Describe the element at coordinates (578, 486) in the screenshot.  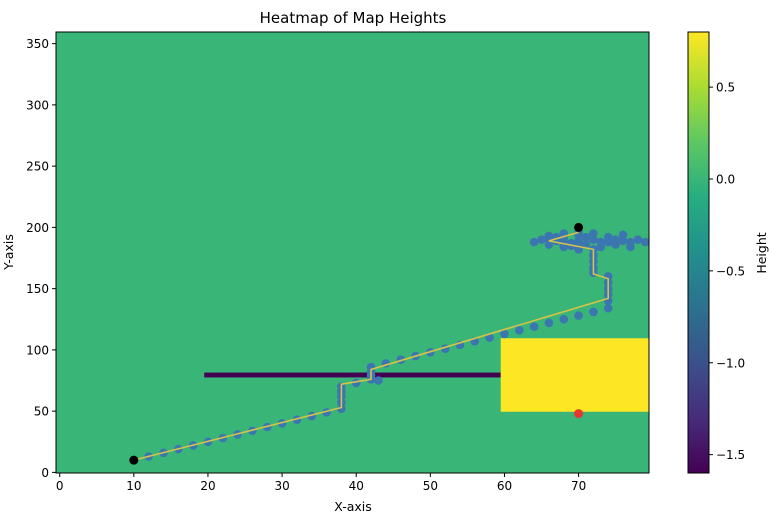
I see `x-tick-label: 70` at that location.